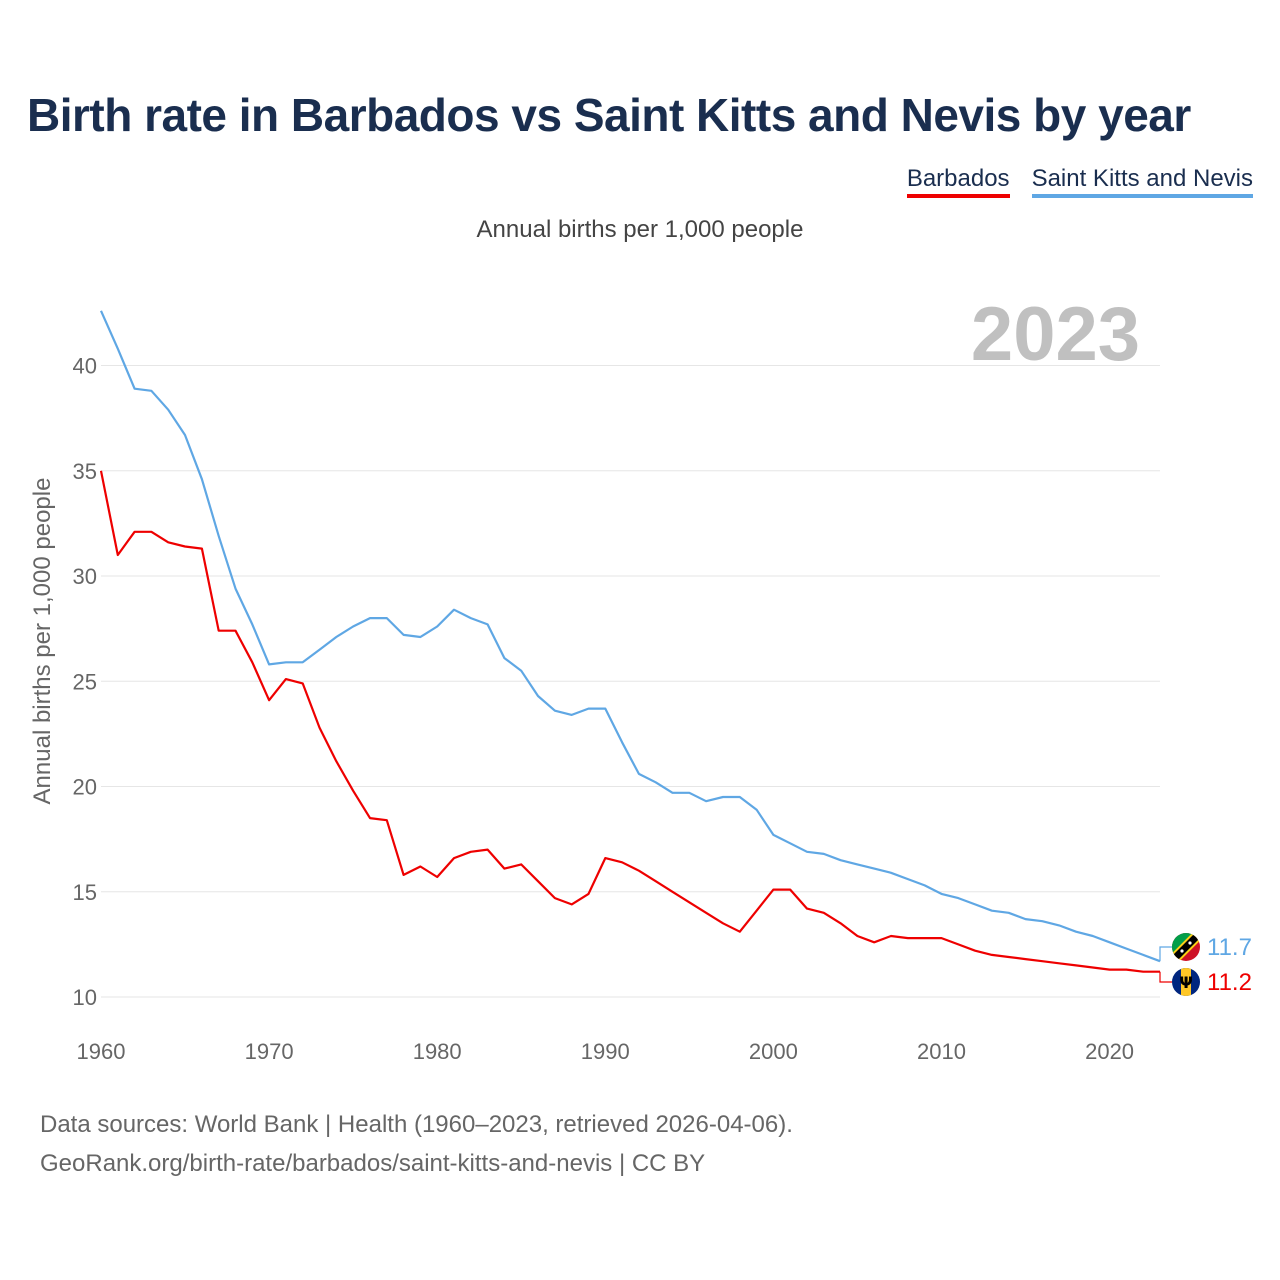 Image resolution: width=1280 pixels, height=1280 pixels. Describe the element at coordinates (101, 1051) in the screenshot. I see `x-tick-1960: 1960` at that location.